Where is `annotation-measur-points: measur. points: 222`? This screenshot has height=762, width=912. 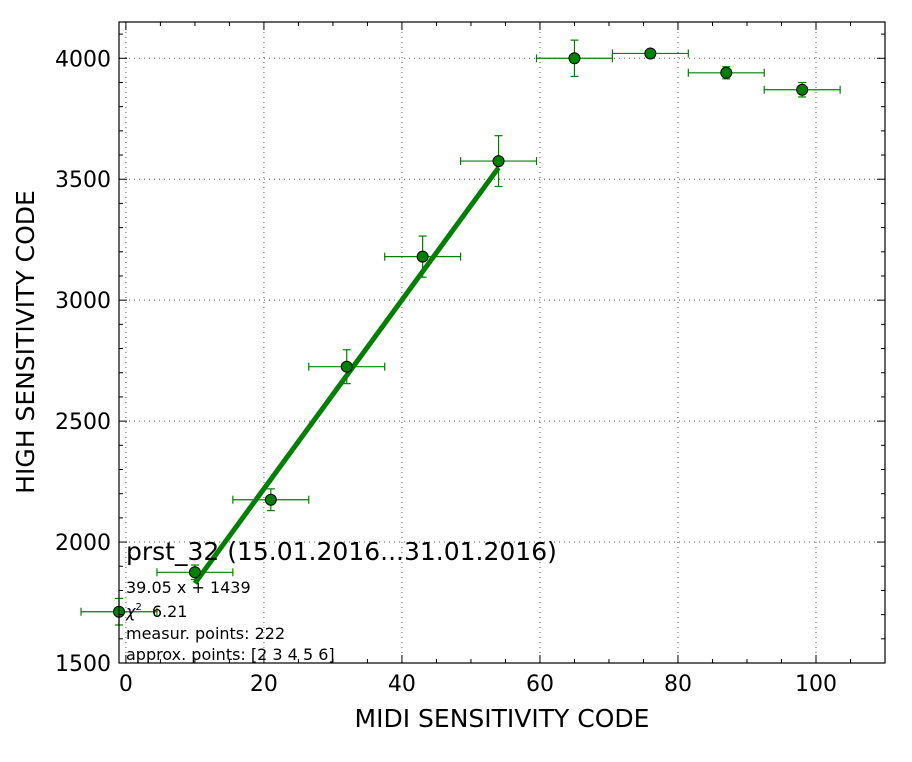 annotation-measur-points: measur. points: 222 is located at coordinates (205, 633).